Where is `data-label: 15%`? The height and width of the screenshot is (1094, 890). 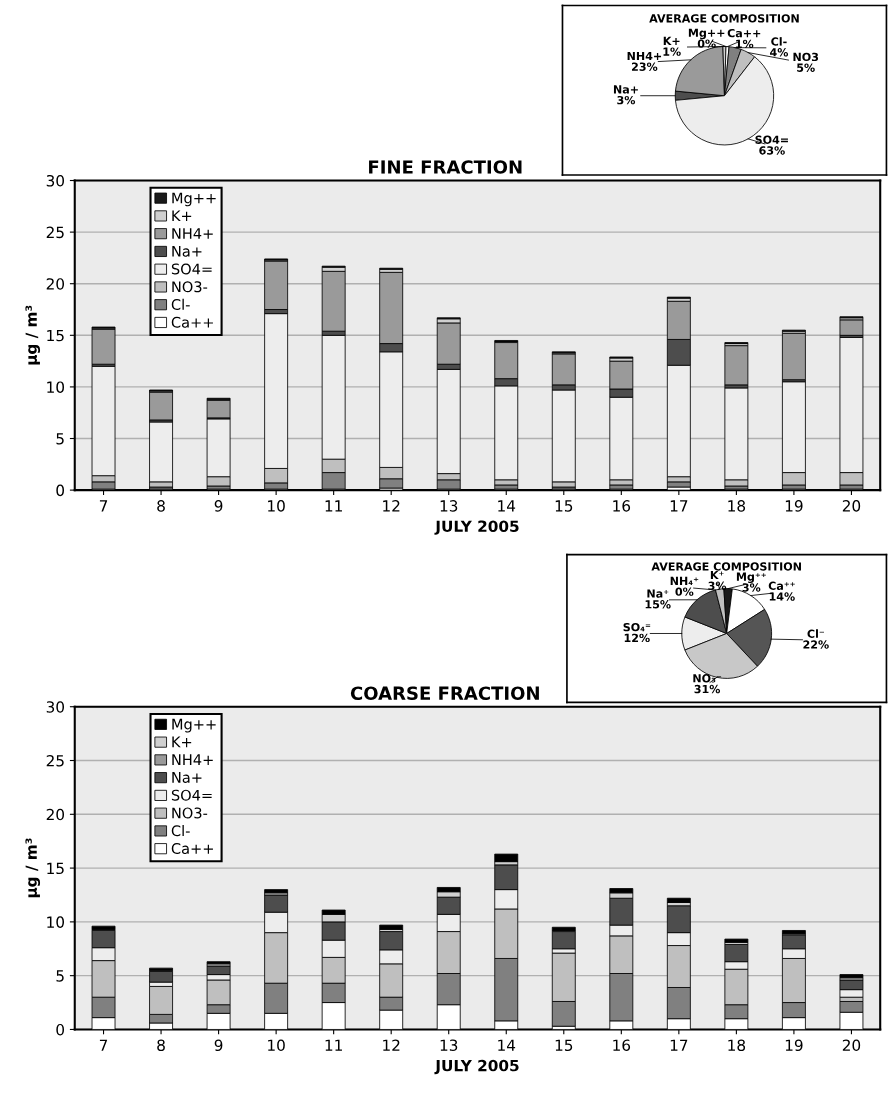
data-label: 15% is located at coordinates (658, 604).